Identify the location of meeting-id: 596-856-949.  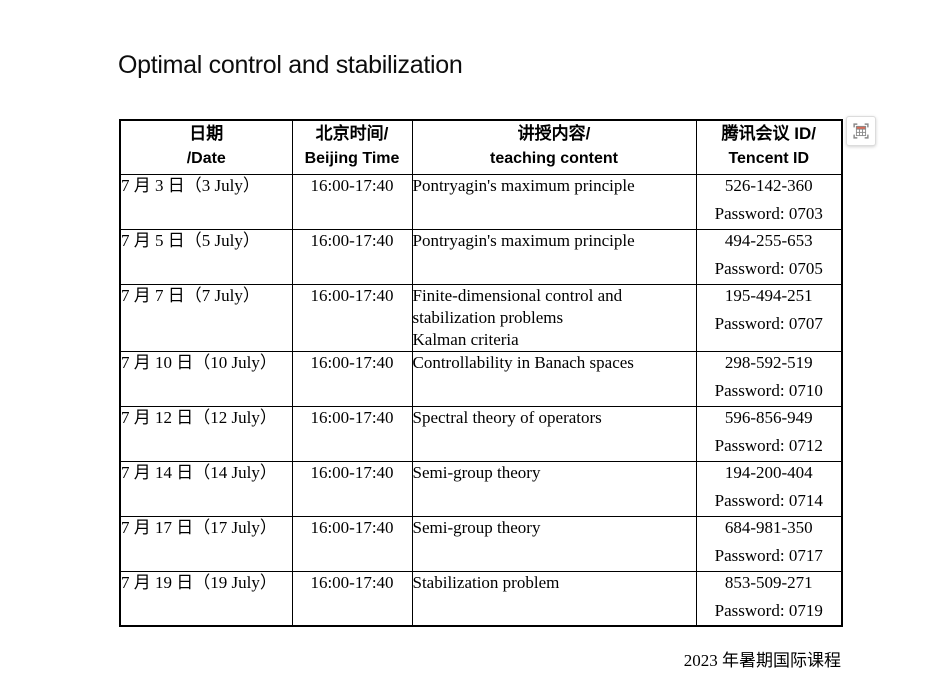
(768, 417).